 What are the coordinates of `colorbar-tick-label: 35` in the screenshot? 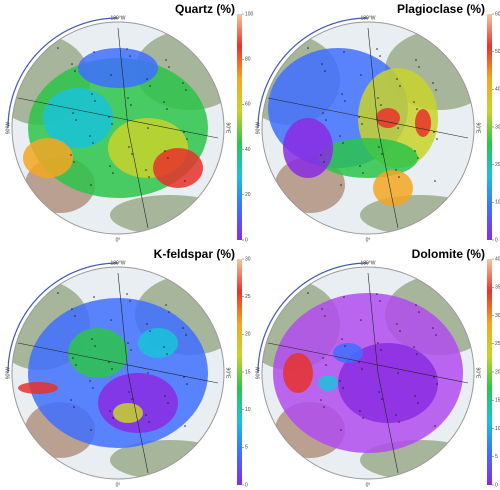 It's located at (497, 288).